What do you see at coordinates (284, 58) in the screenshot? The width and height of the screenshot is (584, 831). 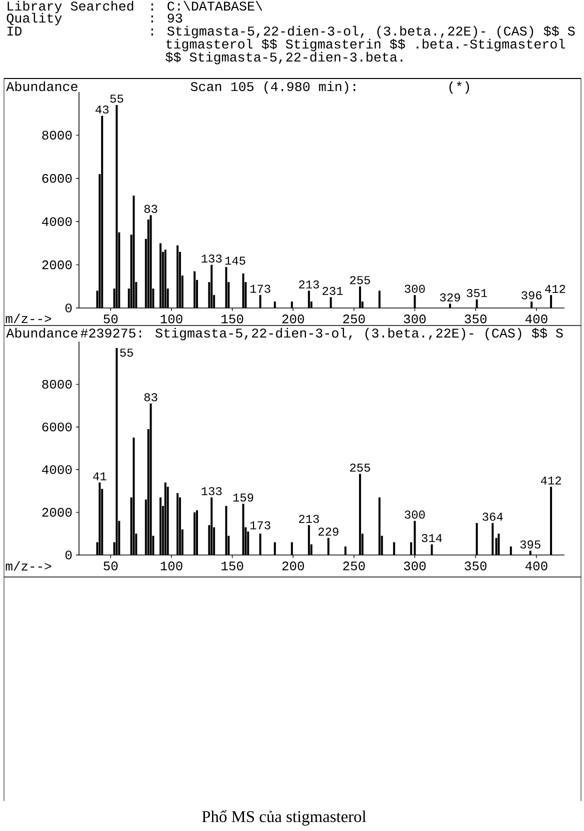 I see `text: $$ Stigmasta-5,22-dien-3.beta.` at bounding box center [284, 58].